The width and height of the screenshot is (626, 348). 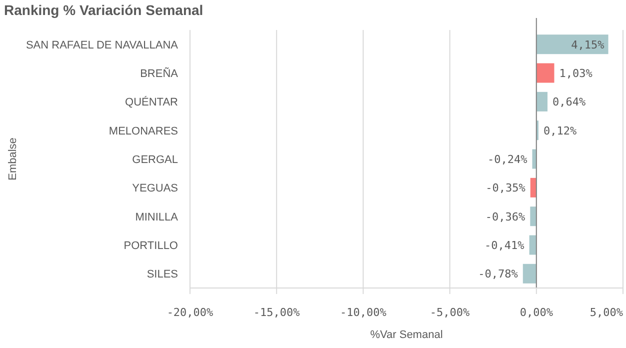 I want to click on y-tick-label: QUÉNTAR, so click(x=151, y=102).